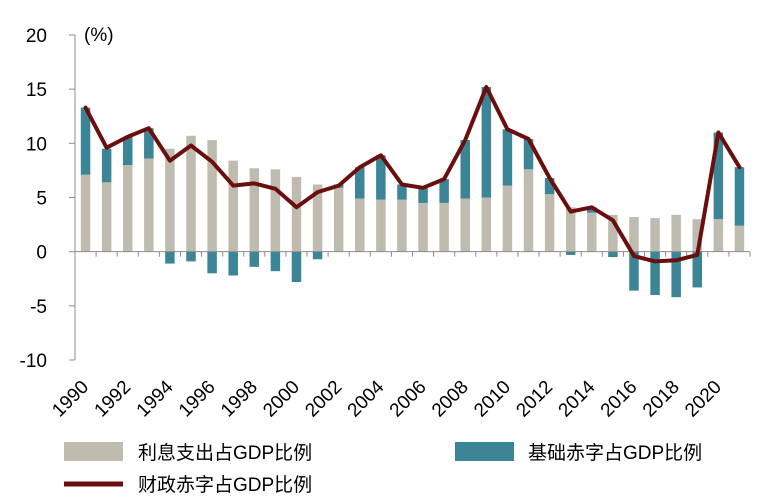 Image resolution: width=768 pixels, height=504 pixels. I want to click on bar-interest-2006, so click(423, 227).